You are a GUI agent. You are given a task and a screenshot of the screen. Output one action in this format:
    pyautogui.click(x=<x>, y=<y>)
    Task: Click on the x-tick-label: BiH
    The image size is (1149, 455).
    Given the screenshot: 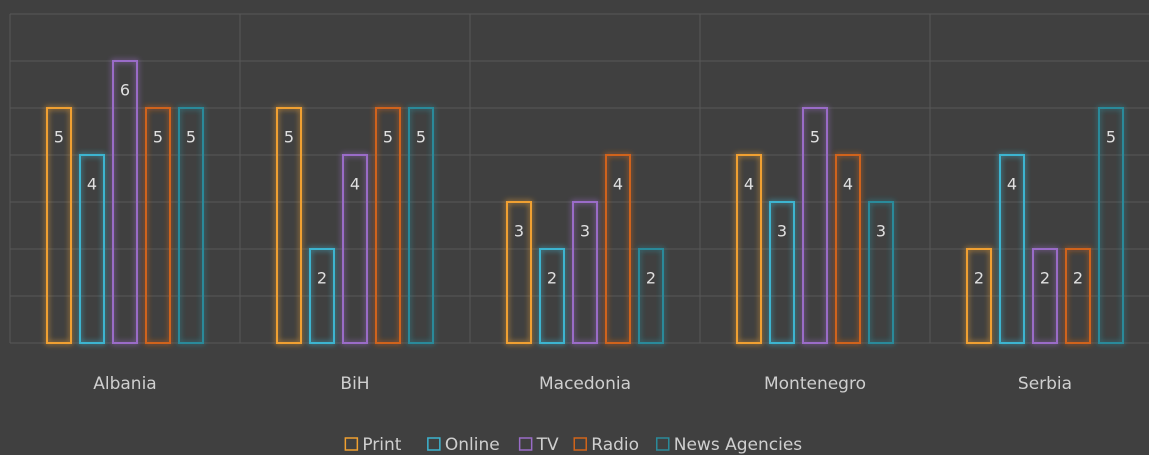 What is the action you would take?
    pyautogui.click(x=354, y=384)
    